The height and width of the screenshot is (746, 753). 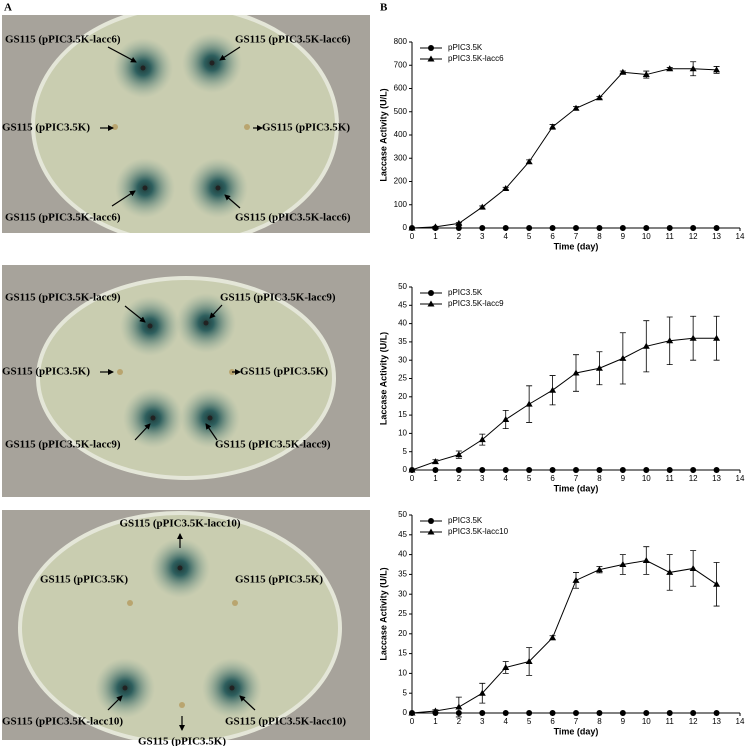 I want to click on y-tick-label: 300, so click(x=401, y=157).